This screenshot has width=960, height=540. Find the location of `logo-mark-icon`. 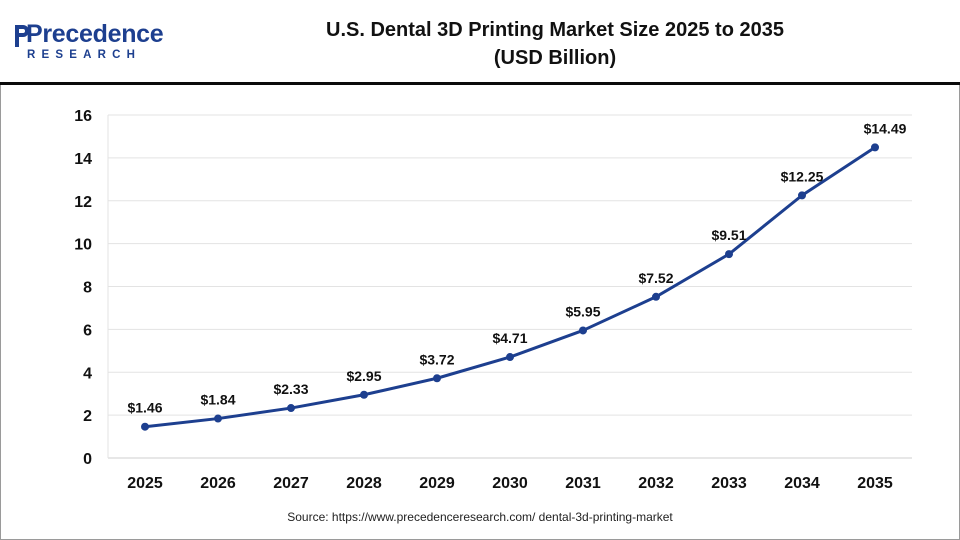

logo-mark-icon is located at coordinates (21, 36).